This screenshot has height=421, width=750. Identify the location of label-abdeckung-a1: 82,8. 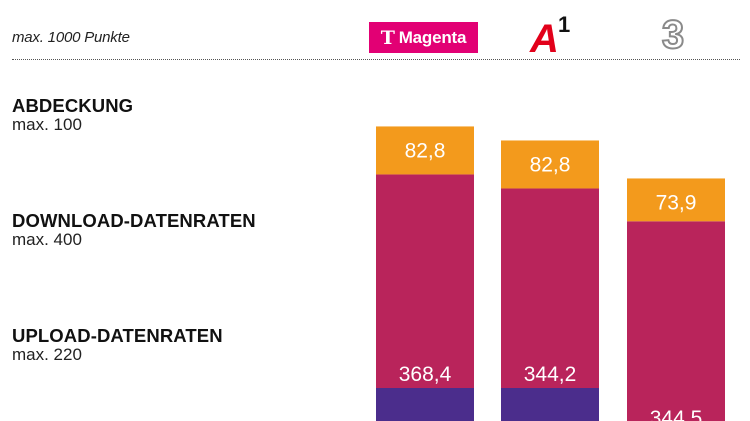
(550, 164).